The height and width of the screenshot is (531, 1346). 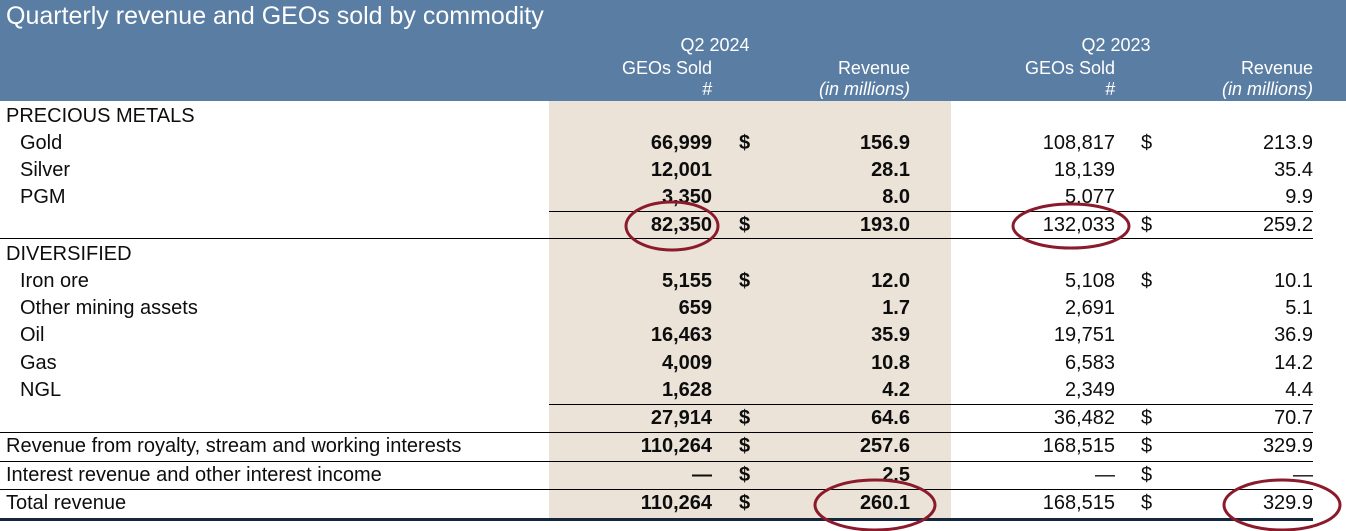 I want to click on revenue-header-2024: Revenue, so click(x=873, y=68).